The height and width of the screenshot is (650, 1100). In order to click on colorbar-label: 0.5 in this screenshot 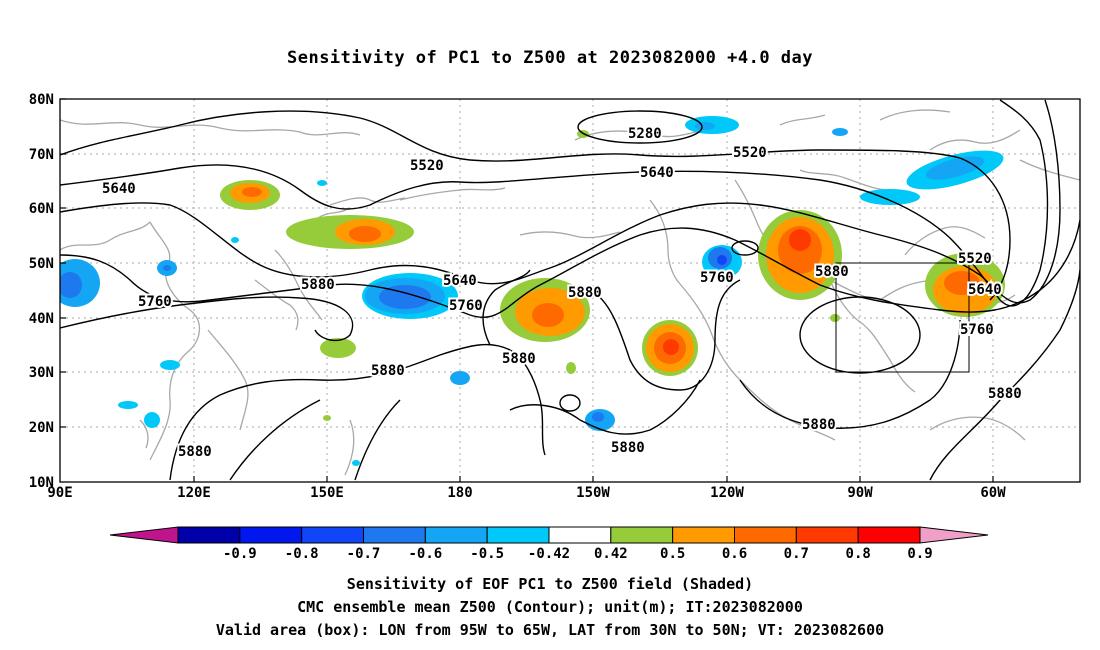, I will do `click(672, 554)`.